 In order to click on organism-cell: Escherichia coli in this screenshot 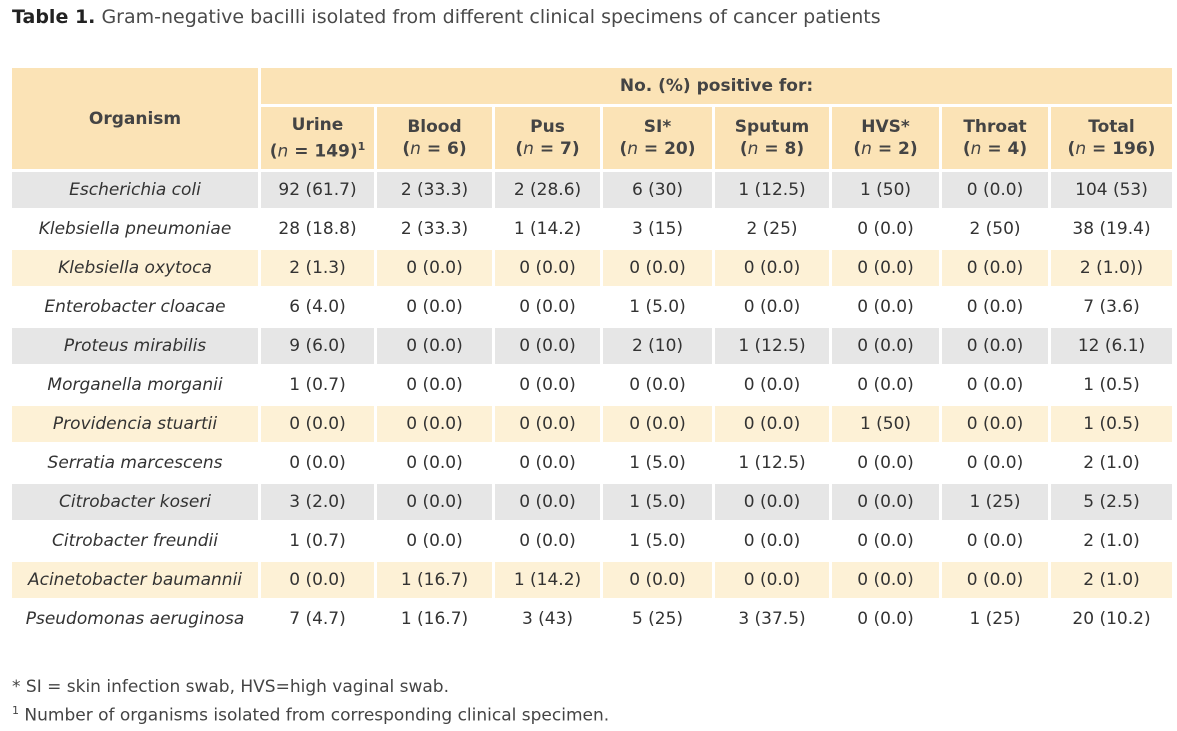, I will do `click(135, 190)`.